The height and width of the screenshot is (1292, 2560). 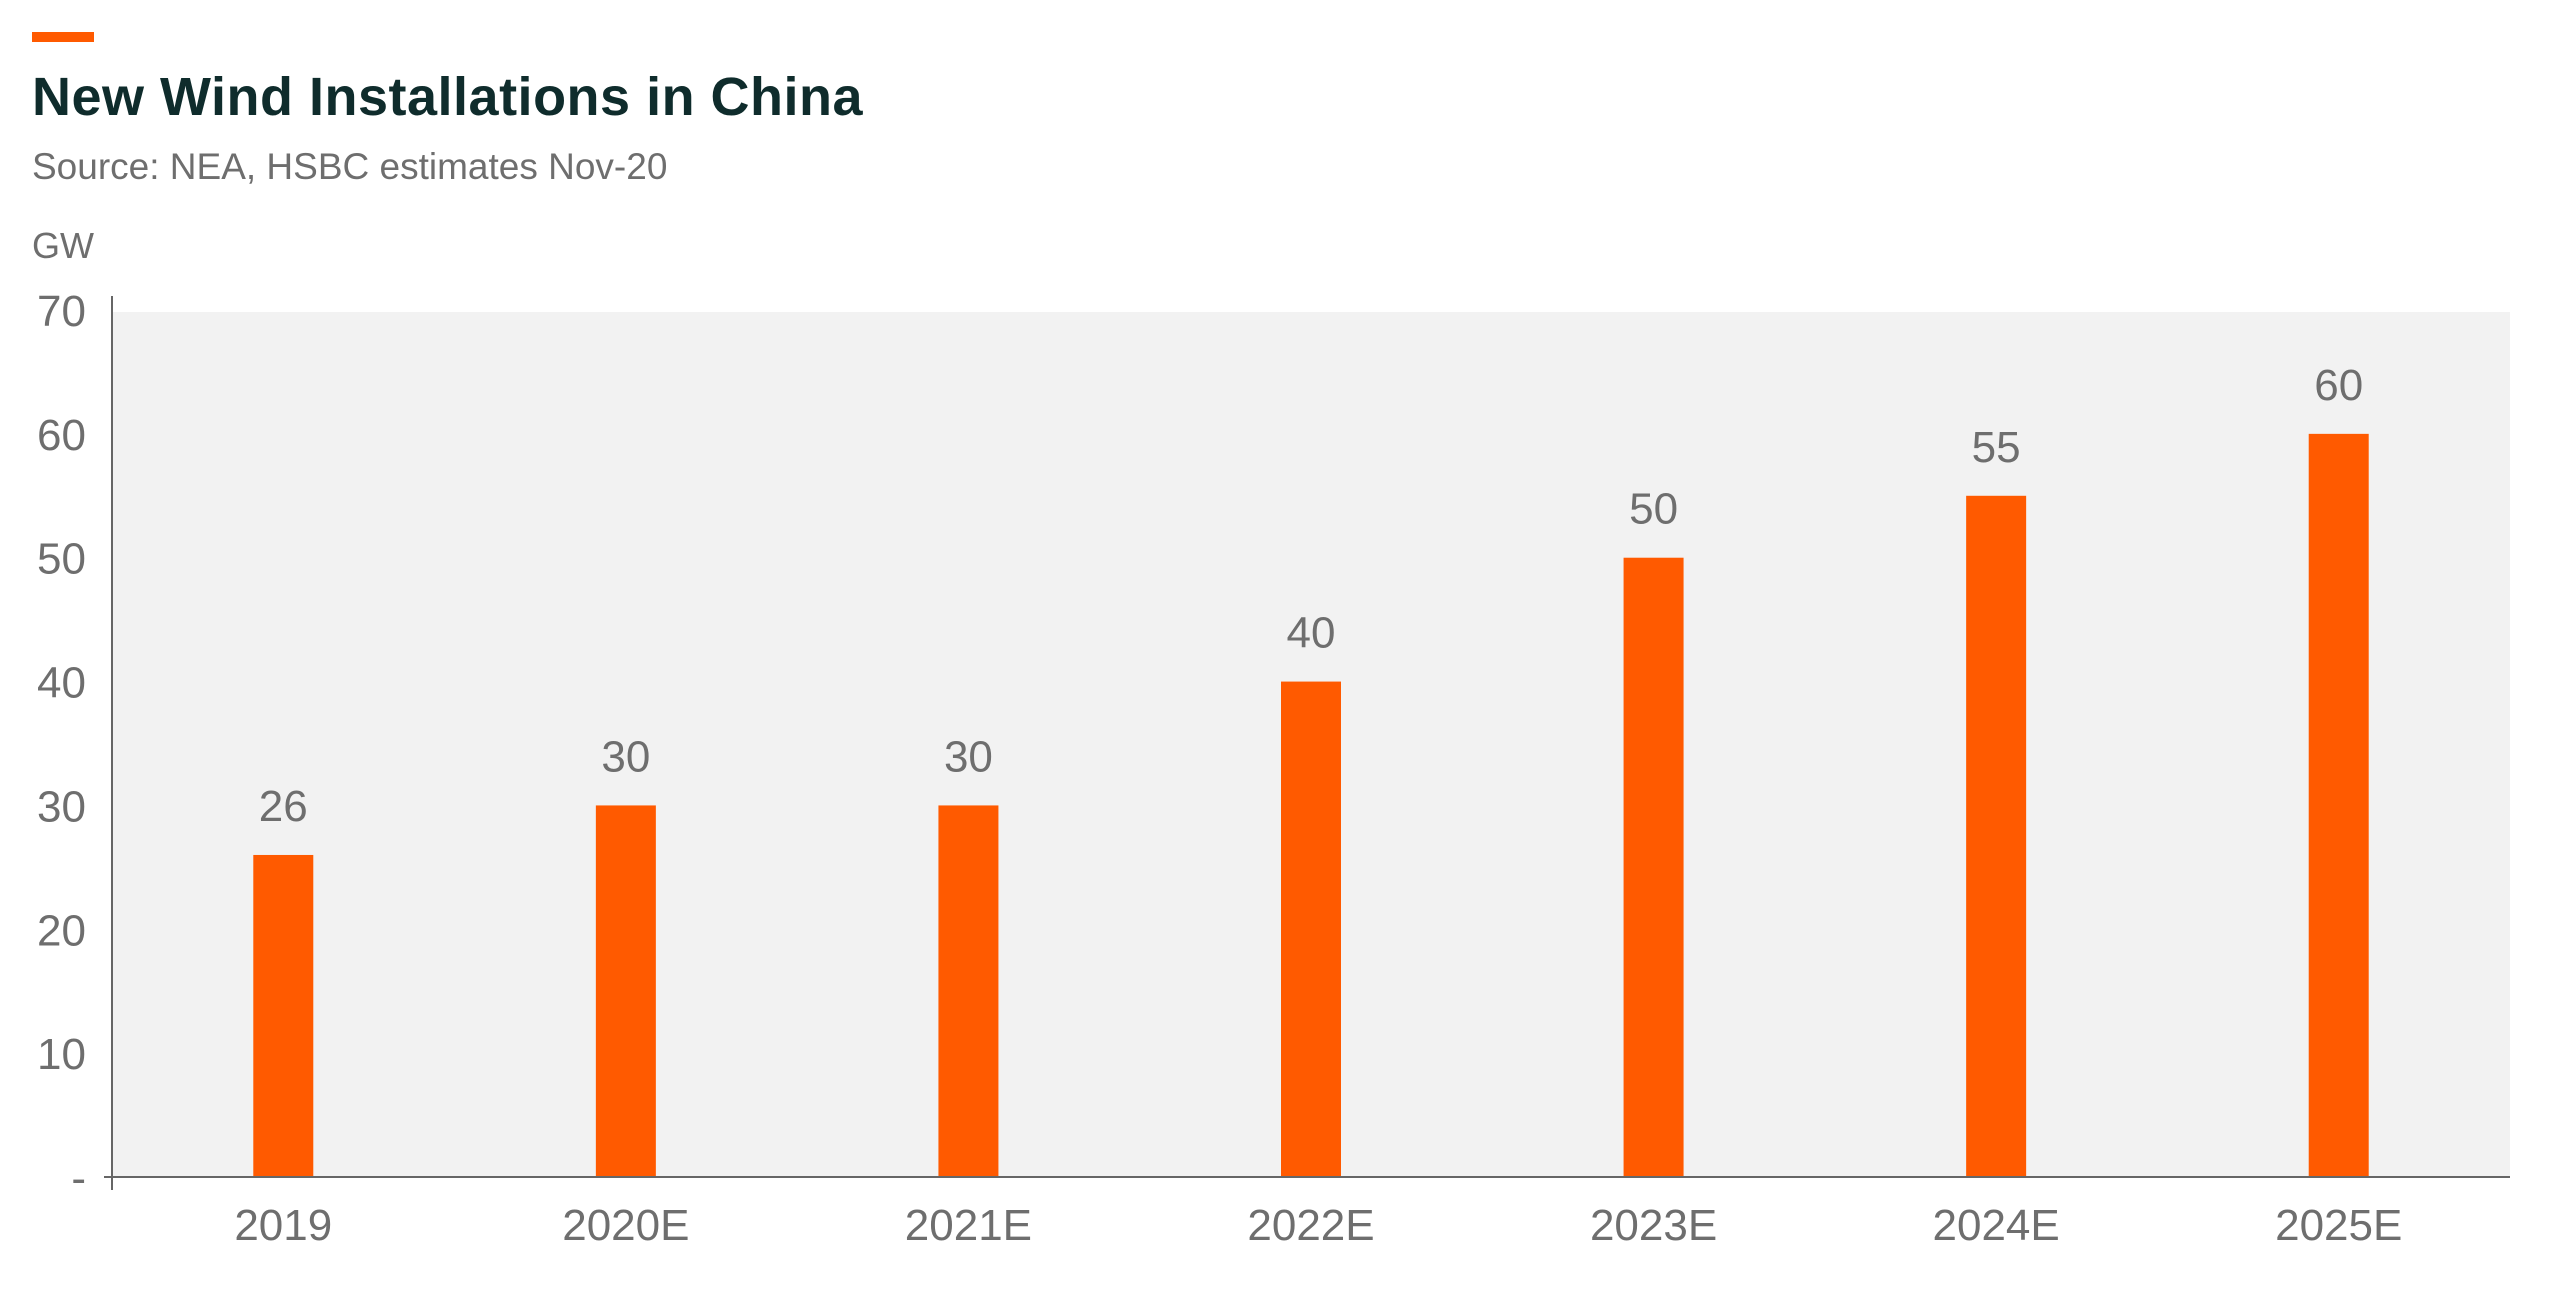 I want to click on x-tick-label: 2024E, so click(x=1996, y=1225).